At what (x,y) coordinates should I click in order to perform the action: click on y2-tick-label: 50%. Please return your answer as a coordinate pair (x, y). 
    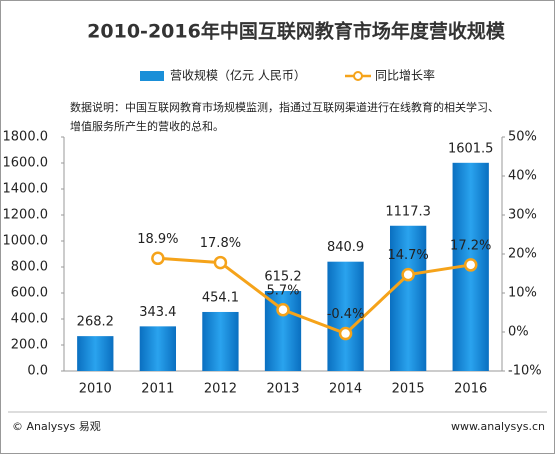
    Looking at the image, I should click on (522, 137).